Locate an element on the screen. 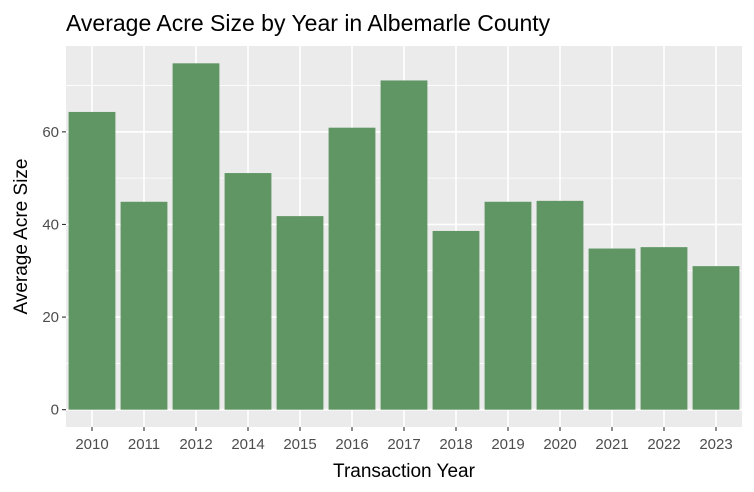  y-tick-label: 0 is located at coordinates (55, 410).